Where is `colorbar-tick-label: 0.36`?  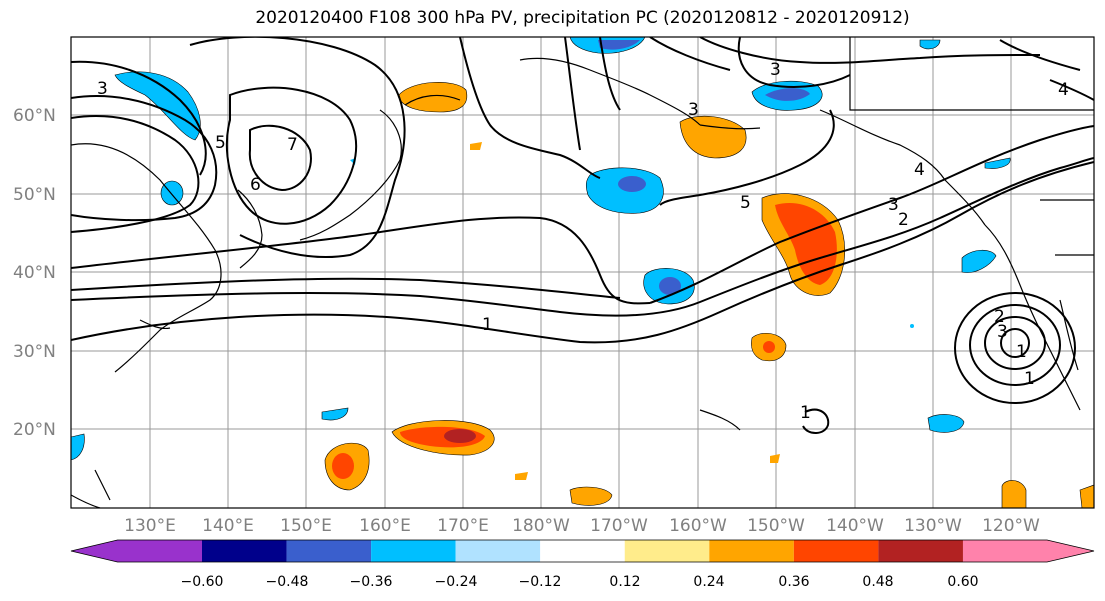
colorbar-tick-label: 0.36 is located at coordinates (793, 582).